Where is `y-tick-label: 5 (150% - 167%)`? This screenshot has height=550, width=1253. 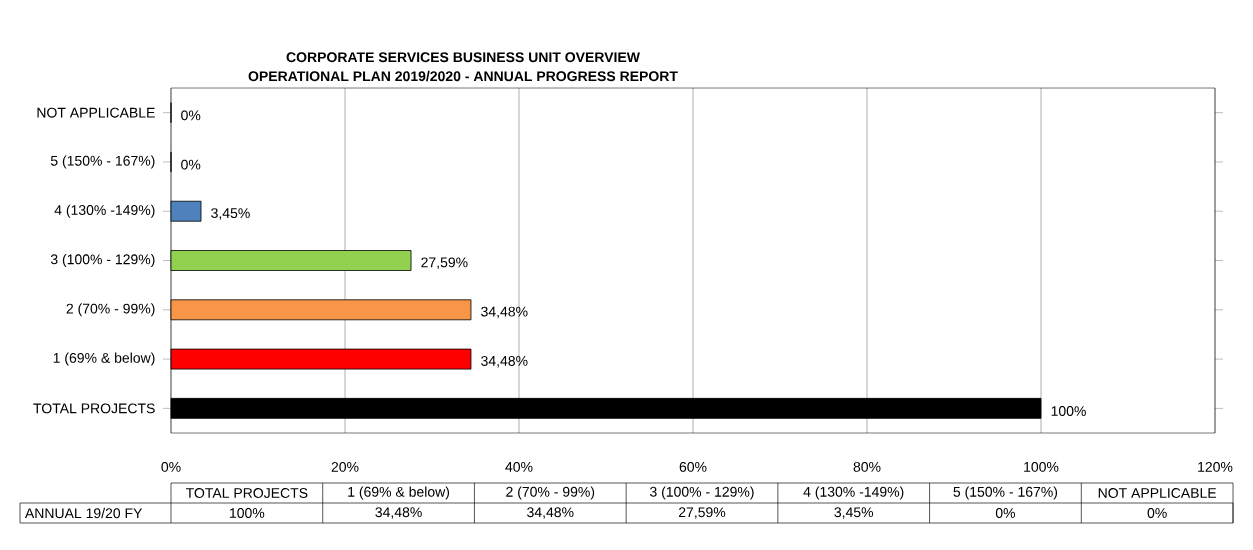 y-tick-label: 5 (150% - 167%) is located at coordinates (102, 162).